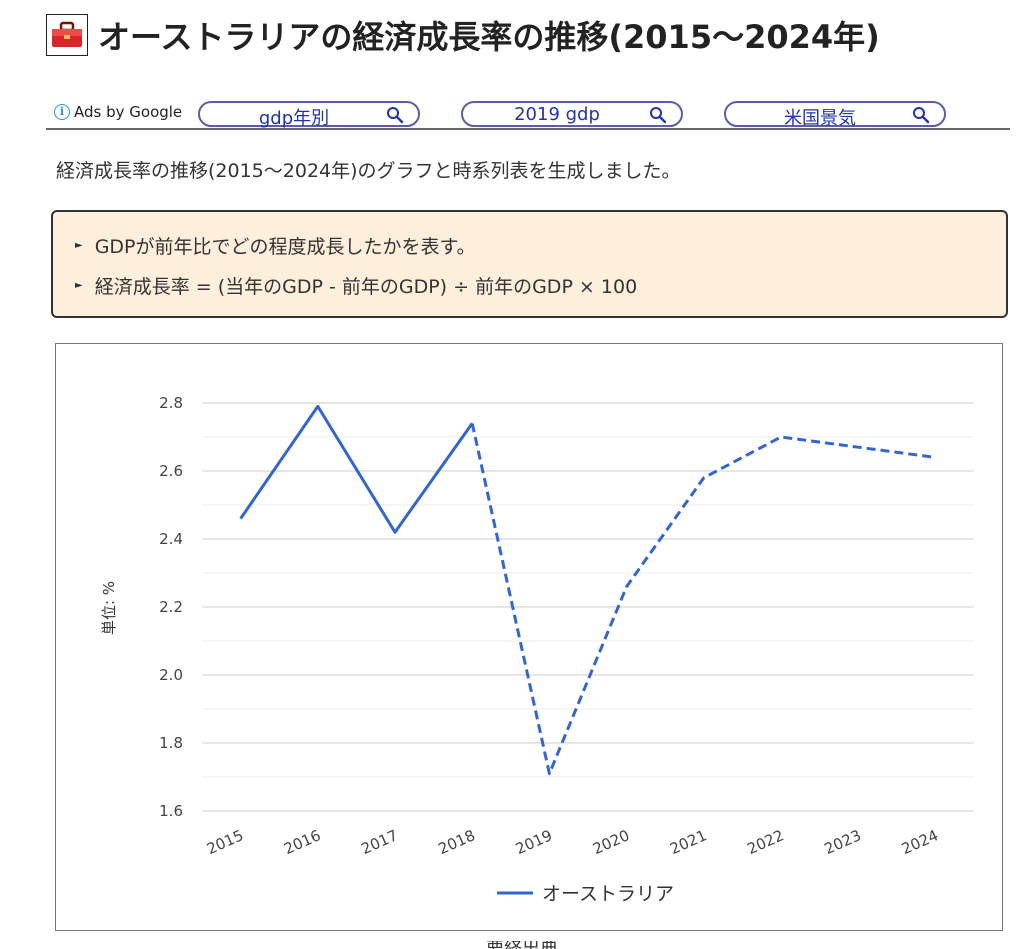 This screenshot has width=1026, height=949. What do you see at coordinates (171, 675) in the screenshot?
I see `y-tick-label: 2.0` at bounding box center [171, 675].